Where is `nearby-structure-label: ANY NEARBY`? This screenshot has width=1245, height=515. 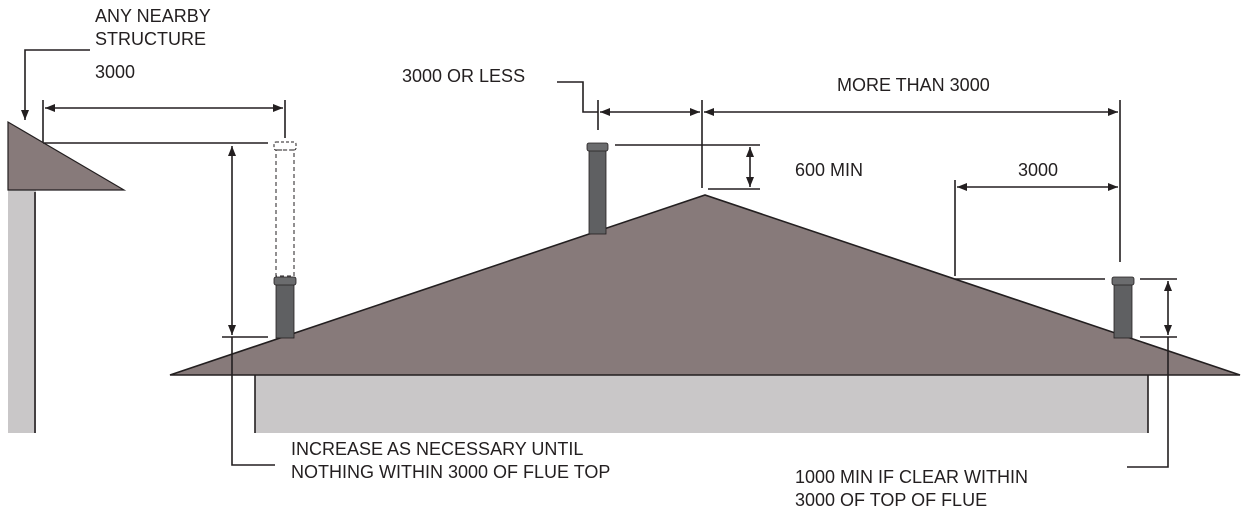 nearby-structure-label: ANY NEARBY is located at coordinates (153, 16).